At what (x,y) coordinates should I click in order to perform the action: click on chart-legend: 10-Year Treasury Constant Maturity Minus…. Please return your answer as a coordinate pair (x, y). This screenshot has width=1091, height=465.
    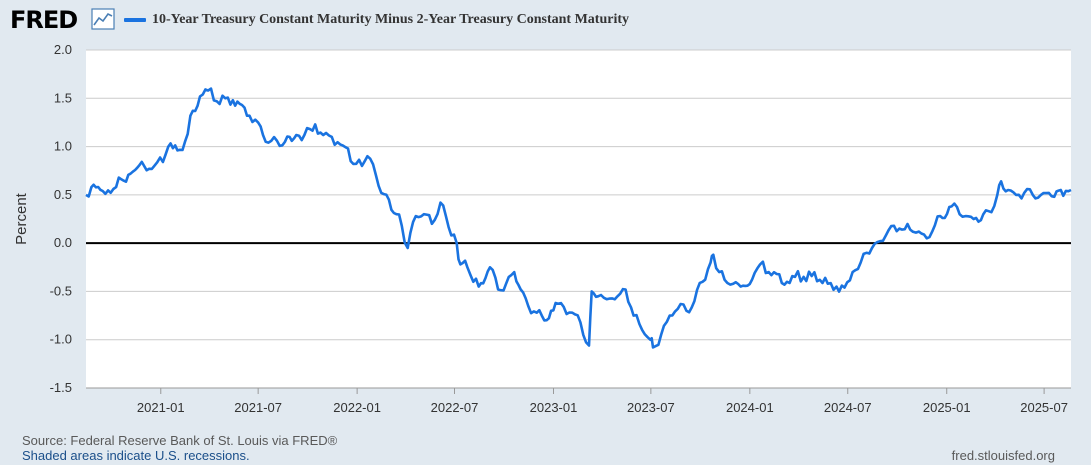
    Looking at the image, I should click on (376, 20).